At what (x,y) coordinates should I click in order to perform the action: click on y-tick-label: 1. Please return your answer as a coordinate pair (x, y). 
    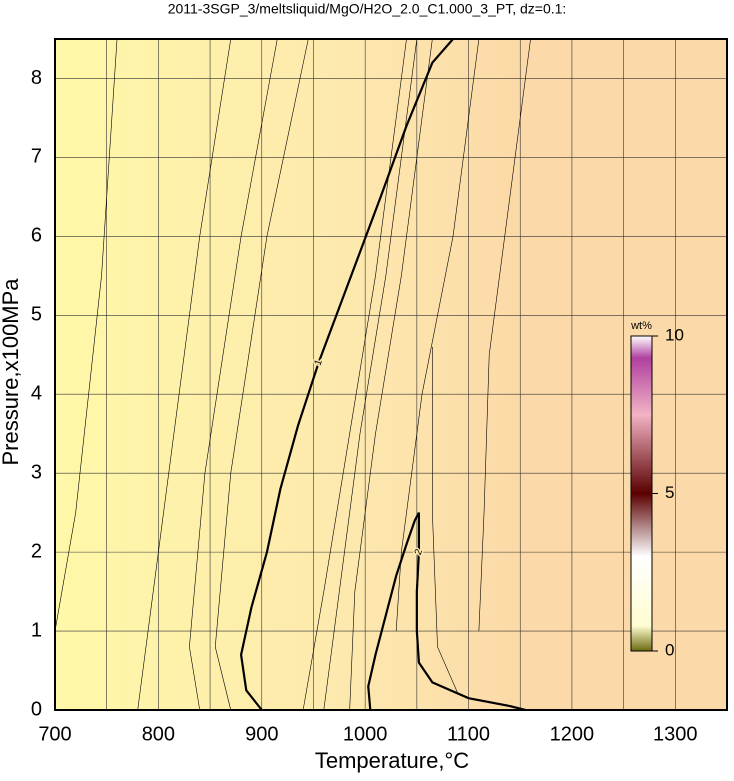
    Looking at the image, I should click on (36, 630).